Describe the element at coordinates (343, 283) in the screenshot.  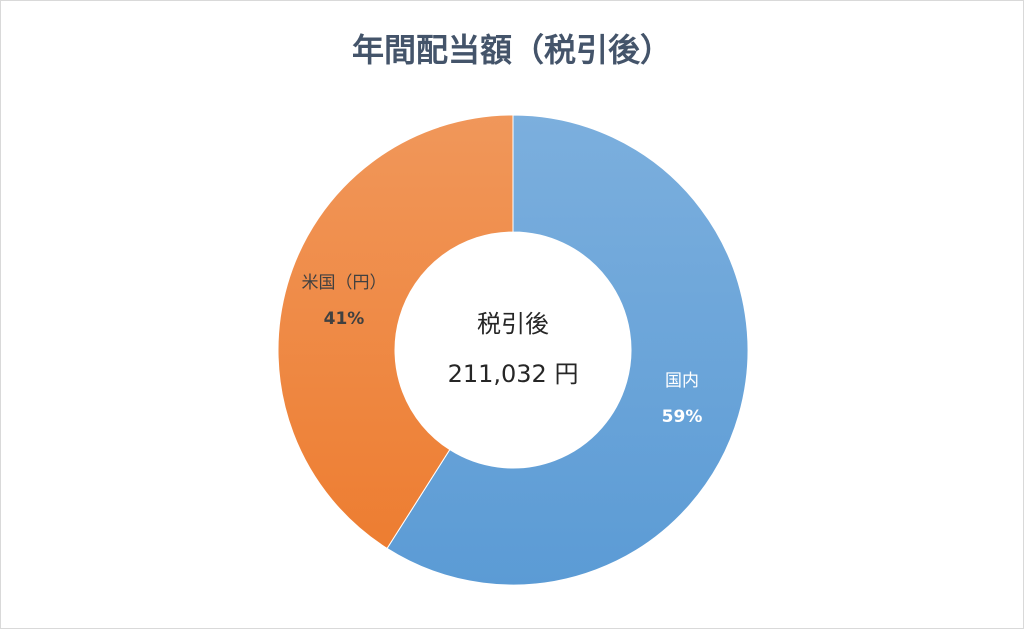
I see `slice-category-label: 米国（円）` at that location.